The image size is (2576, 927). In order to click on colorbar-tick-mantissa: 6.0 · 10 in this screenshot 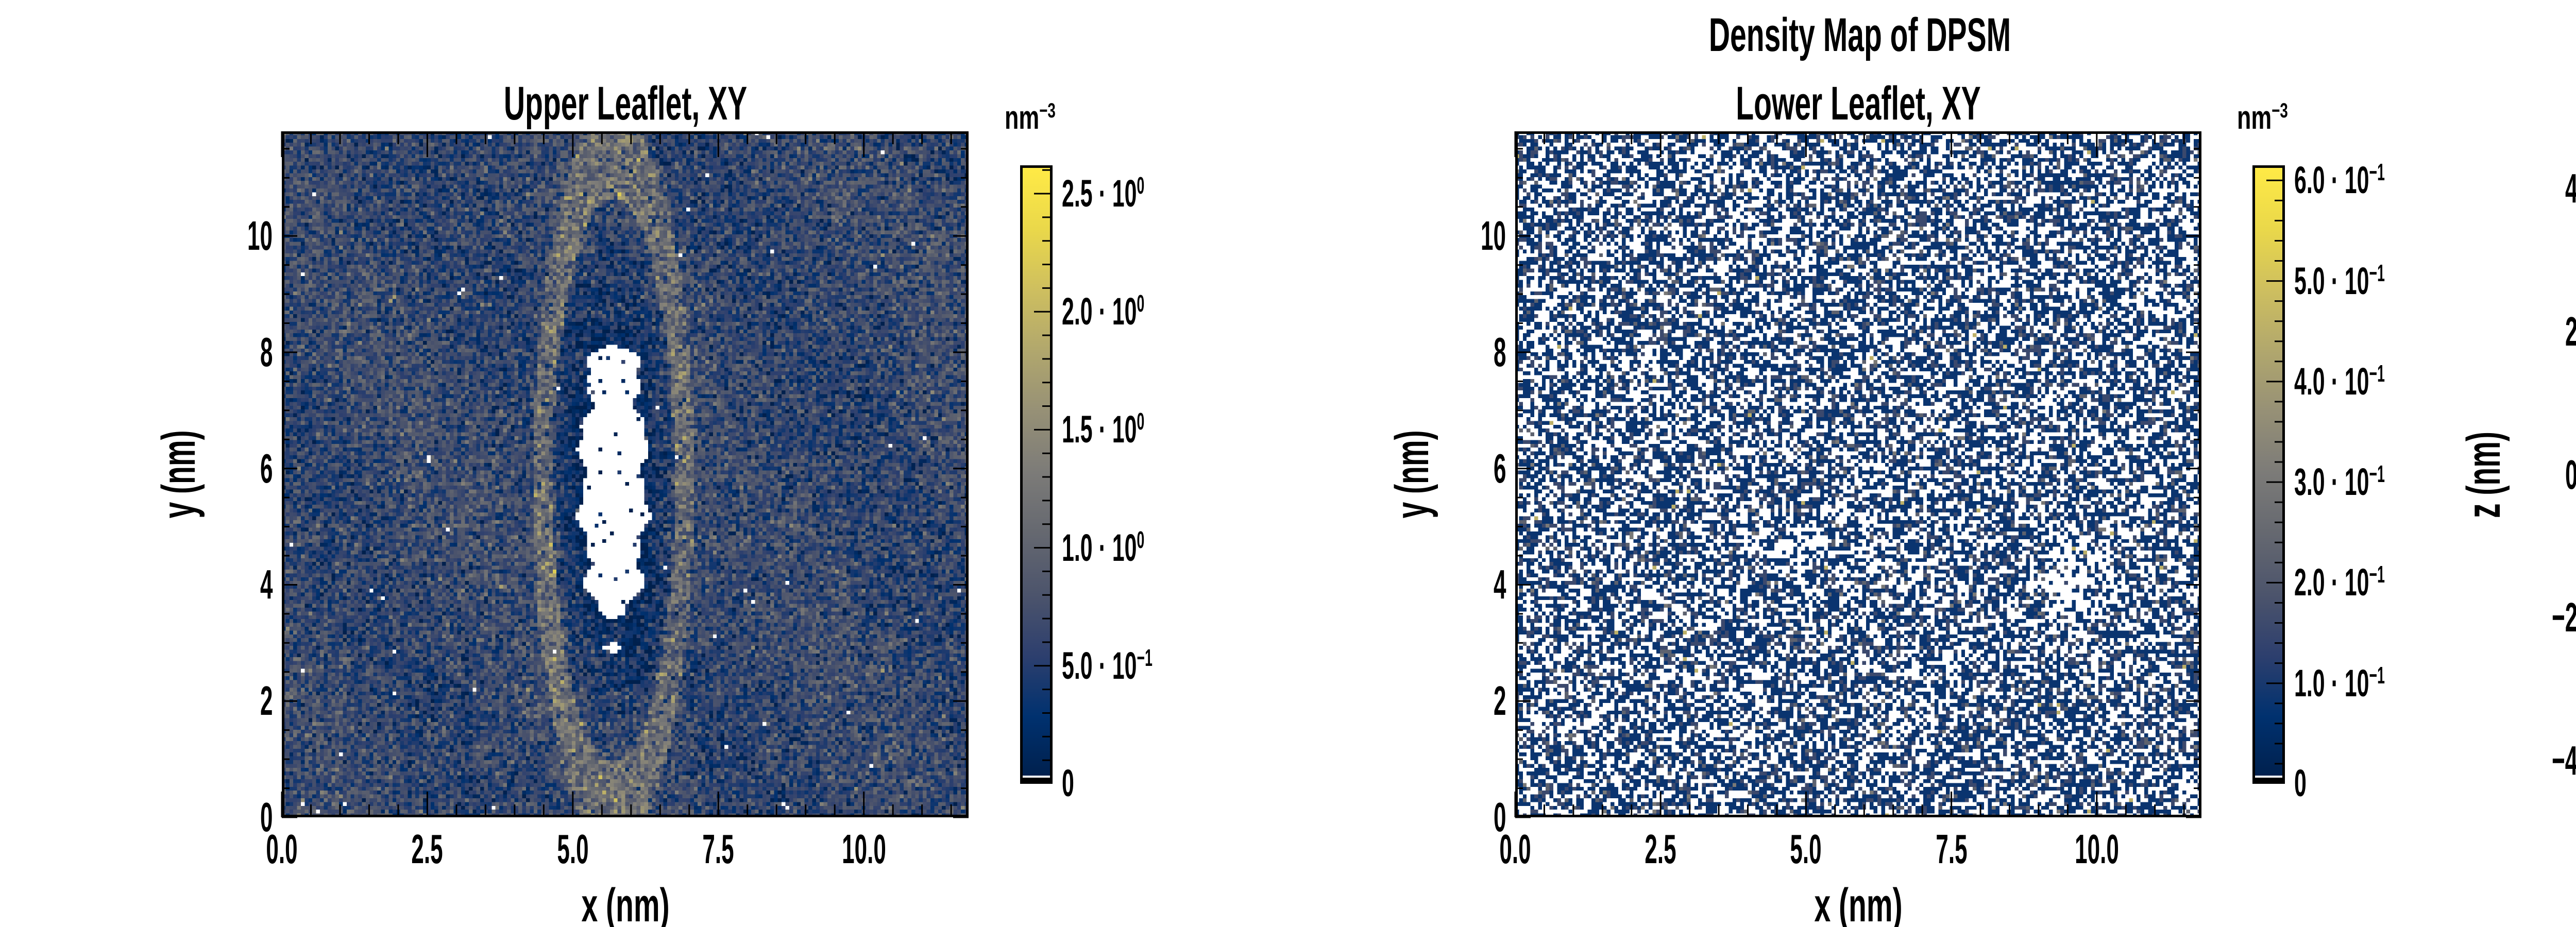, I will do `click(2331, 180)`.